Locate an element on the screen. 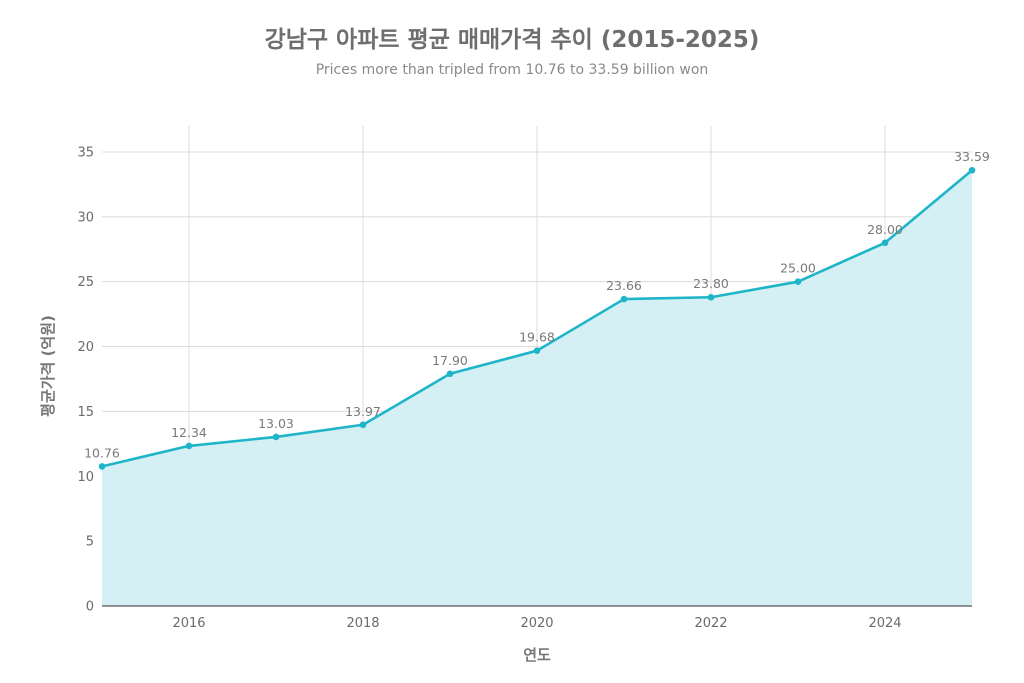  data-label: 12.34 is located at coordinates (189, 432).